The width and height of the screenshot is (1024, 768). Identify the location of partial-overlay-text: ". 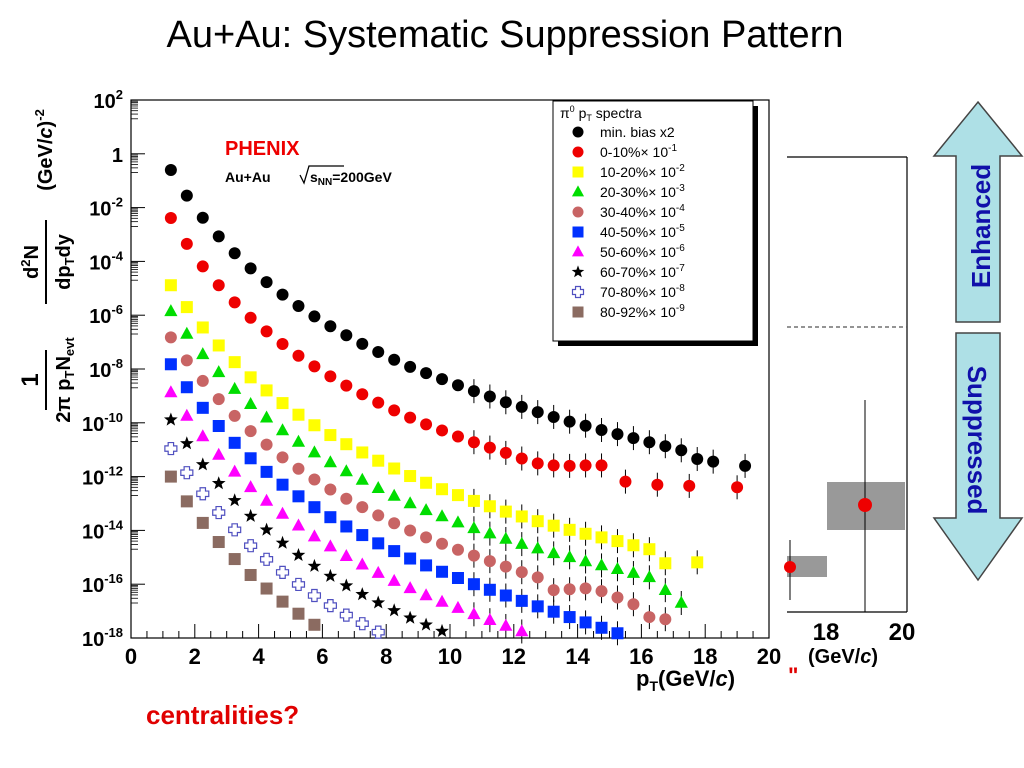
(793, 675).